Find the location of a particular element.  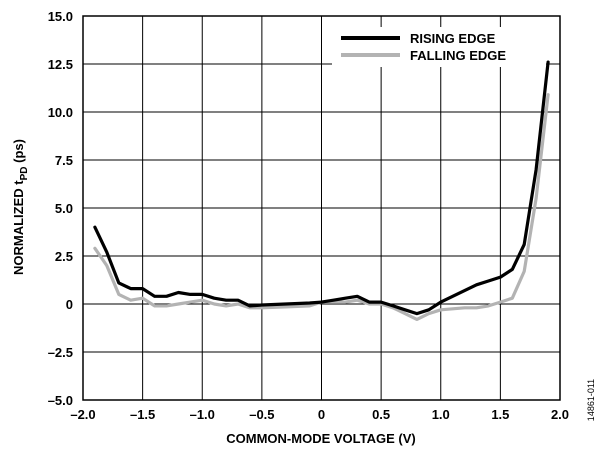

y-tick-label: –5.0 is located at coordinates (60, 400).